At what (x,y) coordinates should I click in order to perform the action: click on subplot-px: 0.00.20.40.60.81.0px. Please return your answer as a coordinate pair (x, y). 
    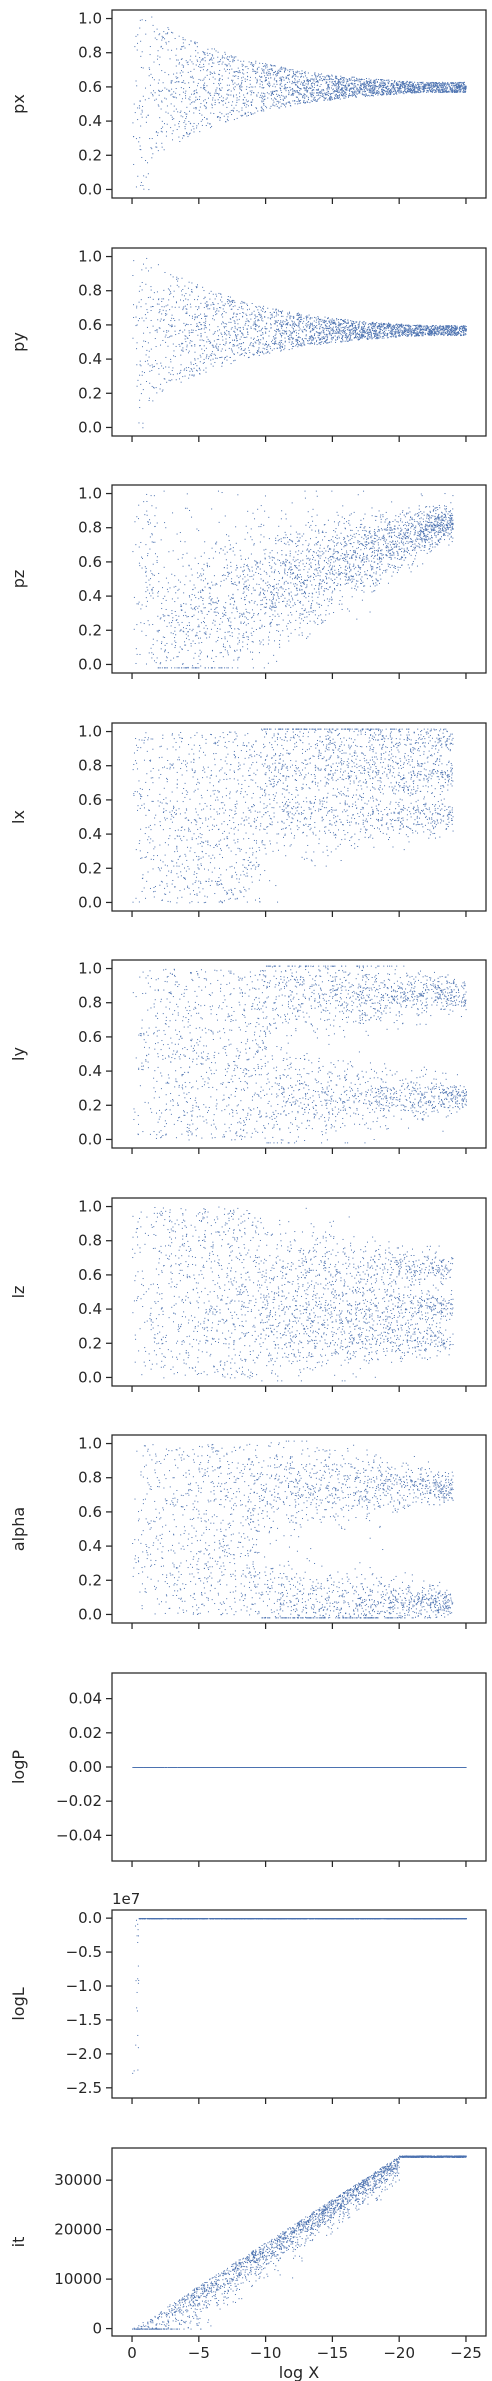
    Looking at the image, I should click on (248, 106).